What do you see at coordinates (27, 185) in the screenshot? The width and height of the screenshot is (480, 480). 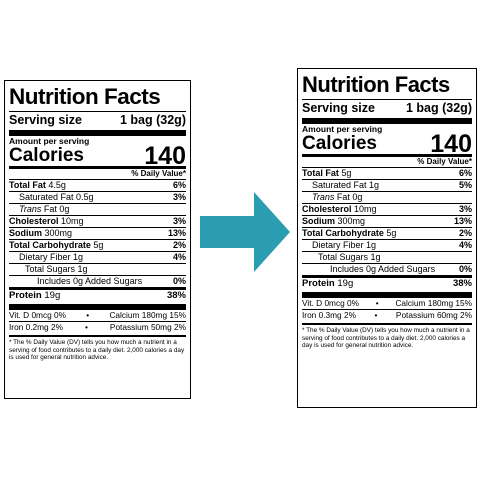 I see `nutrient-name: Total Fat` at bounding box center [27, 185].